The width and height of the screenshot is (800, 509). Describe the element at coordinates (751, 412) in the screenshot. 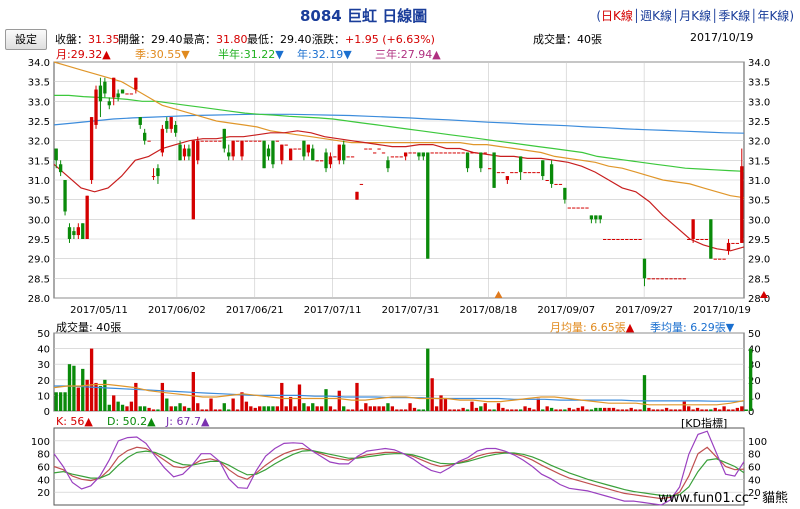

I see `volume-tick-label-right: 0` at that location.